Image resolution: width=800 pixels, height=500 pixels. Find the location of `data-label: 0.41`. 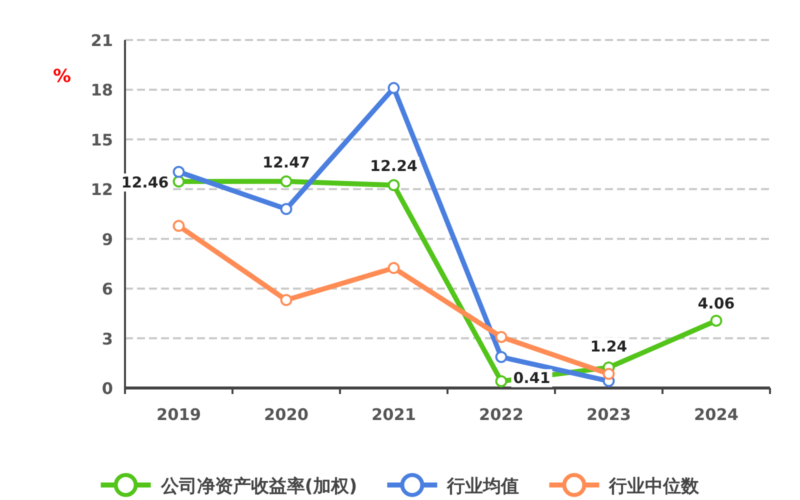

data-label: 0.41 is located at coordinates (531, 378).